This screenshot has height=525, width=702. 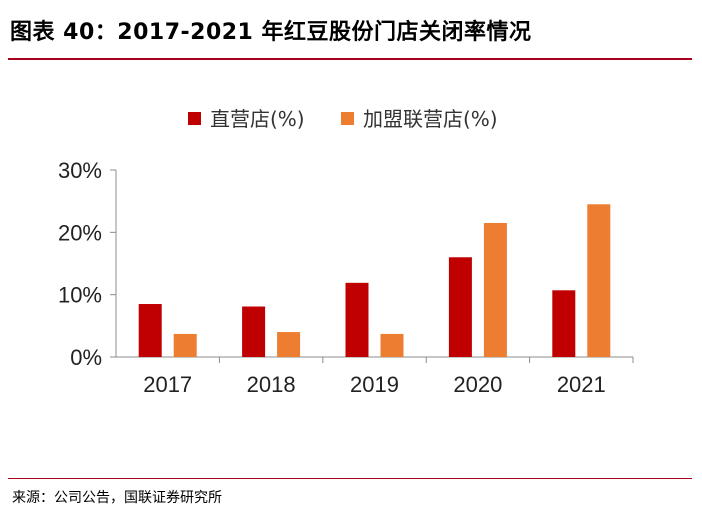 What do you see at coordinates (350, 478) in the screenshot?
I see `footer-divider` at bounding box center [350, 478].